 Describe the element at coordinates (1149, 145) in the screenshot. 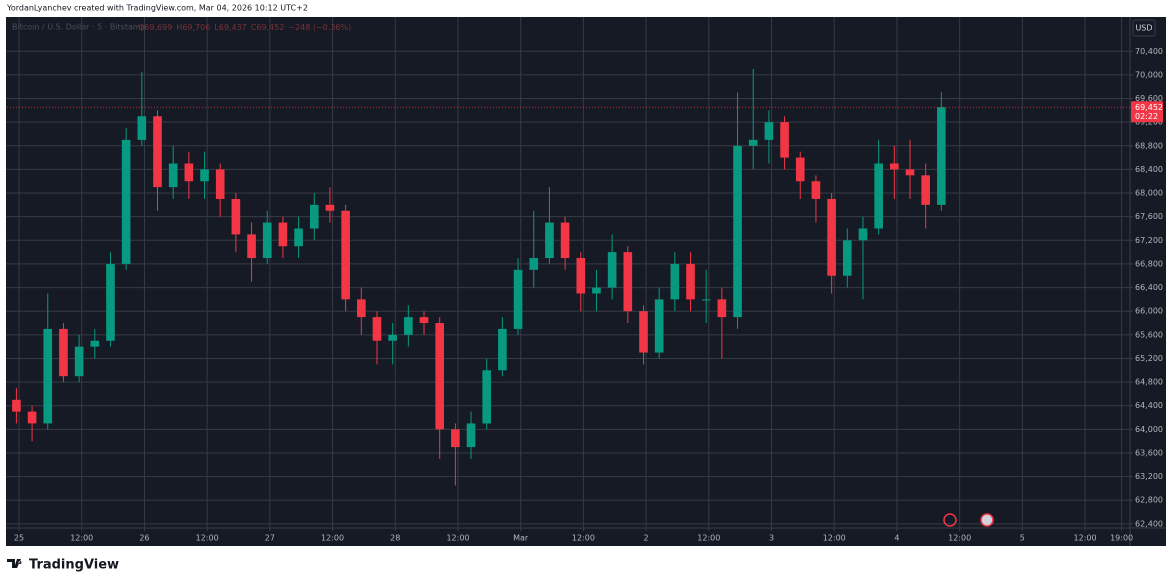

I see `y-tick-label: 68,800` at that location.